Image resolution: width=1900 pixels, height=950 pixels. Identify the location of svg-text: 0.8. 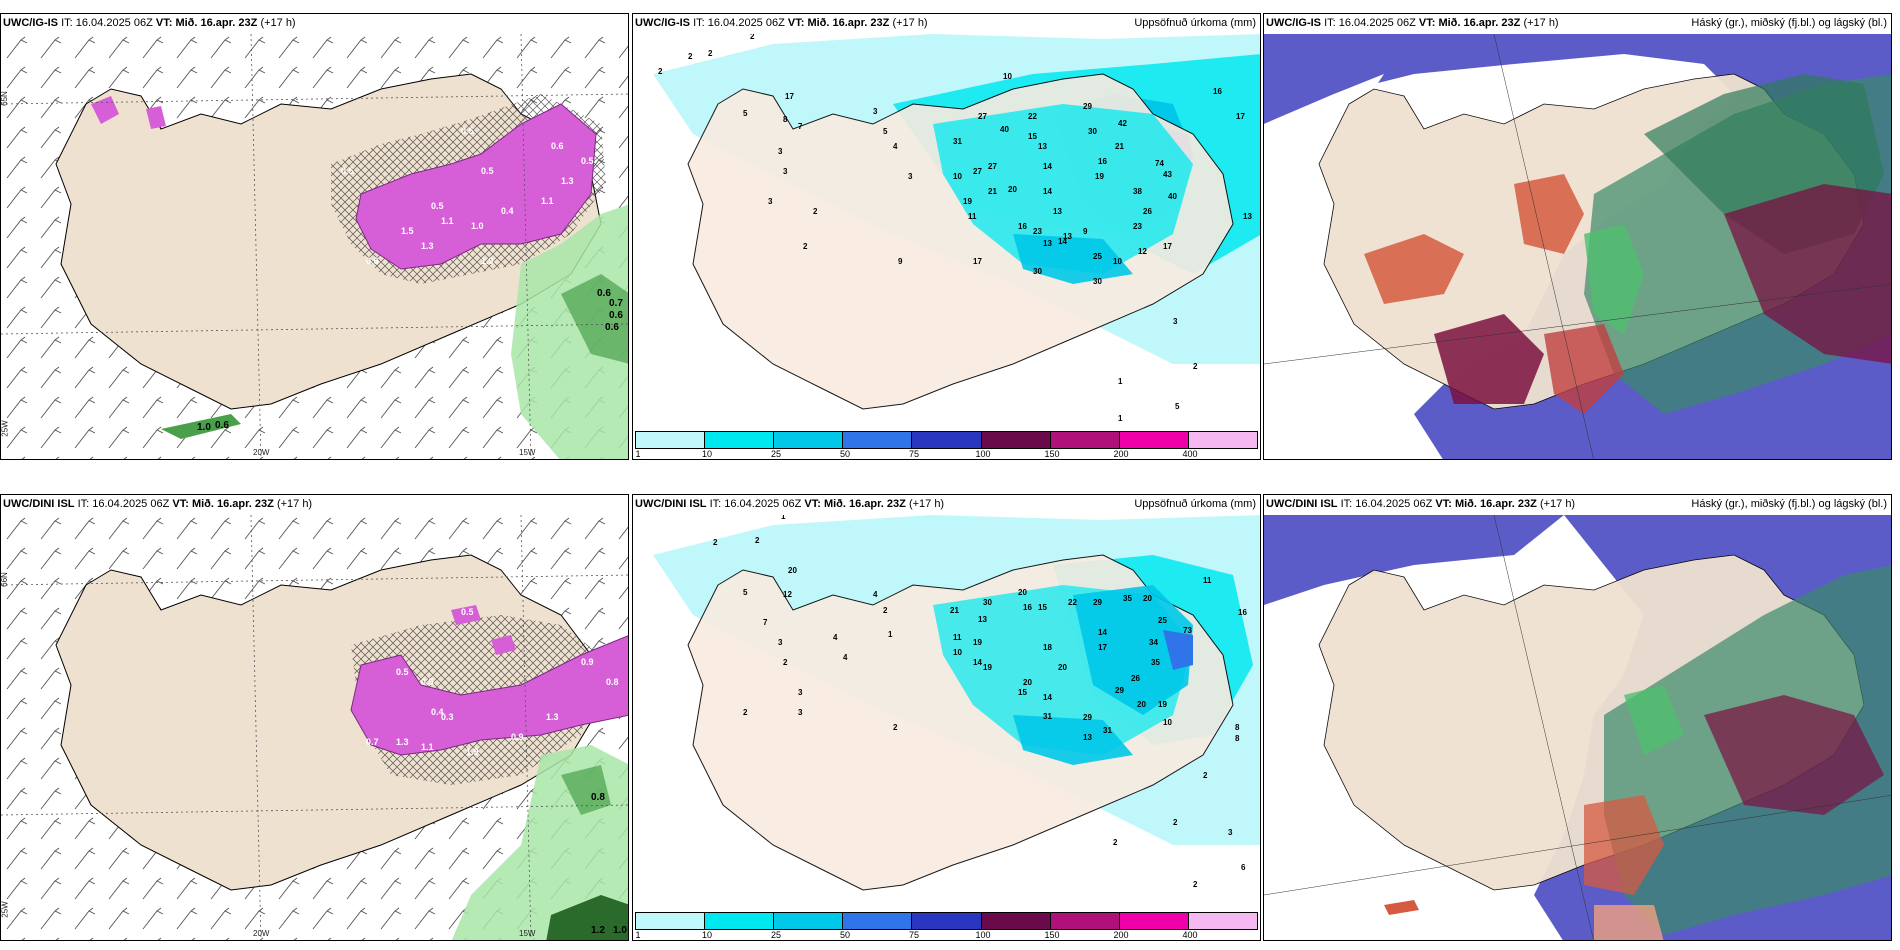
(612, 682).